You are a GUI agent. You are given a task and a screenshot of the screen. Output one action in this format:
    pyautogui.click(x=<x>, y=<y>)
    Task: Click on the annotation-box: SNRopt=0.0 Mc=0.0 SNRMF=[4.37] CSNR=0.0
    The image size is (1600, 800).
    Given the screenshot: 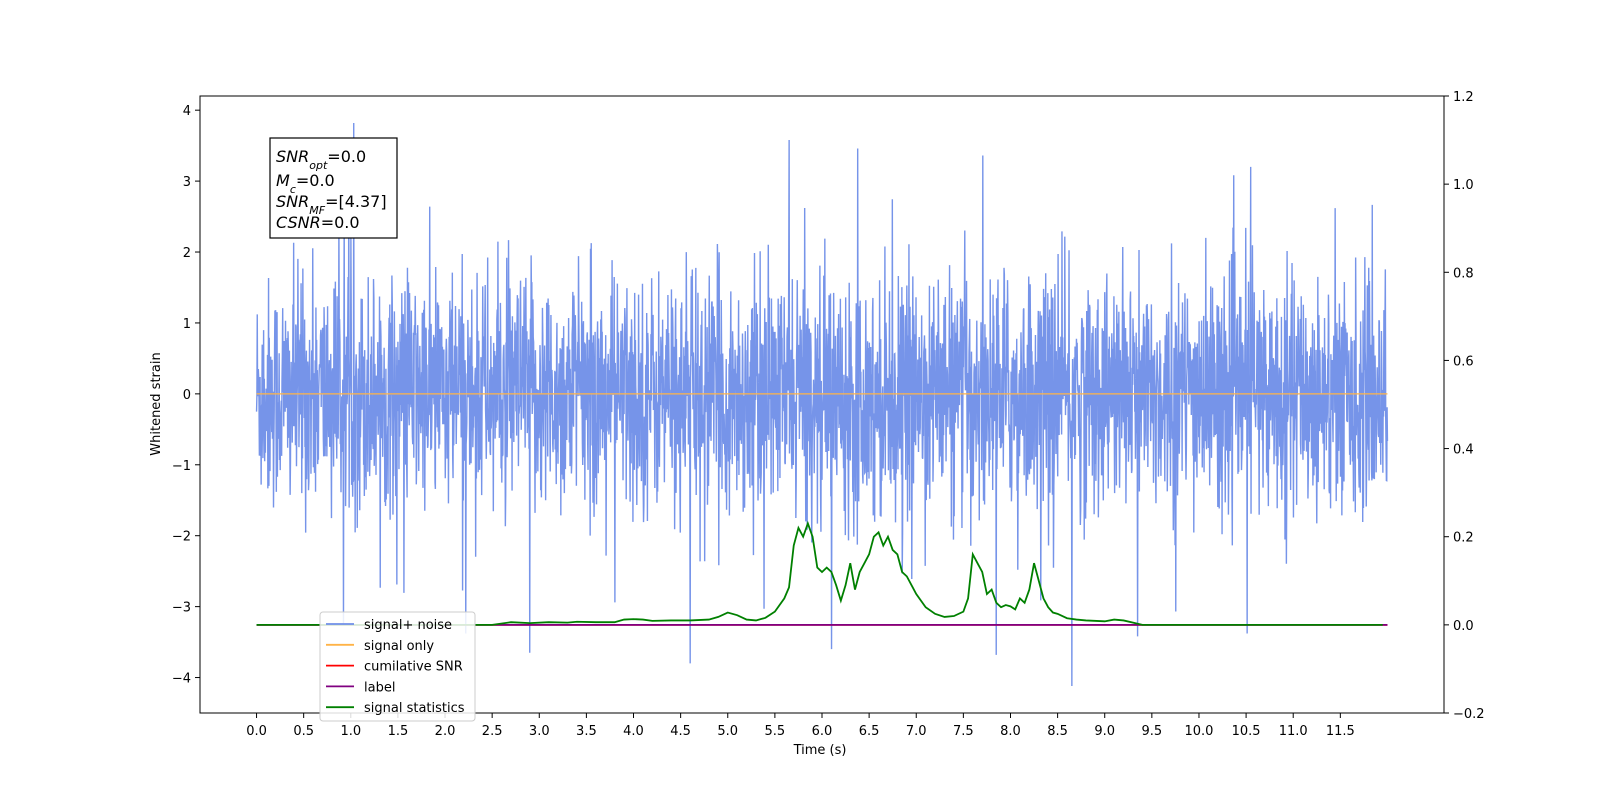 What is the action you would take?
    pyautogui.click(x=333, y=188)
    